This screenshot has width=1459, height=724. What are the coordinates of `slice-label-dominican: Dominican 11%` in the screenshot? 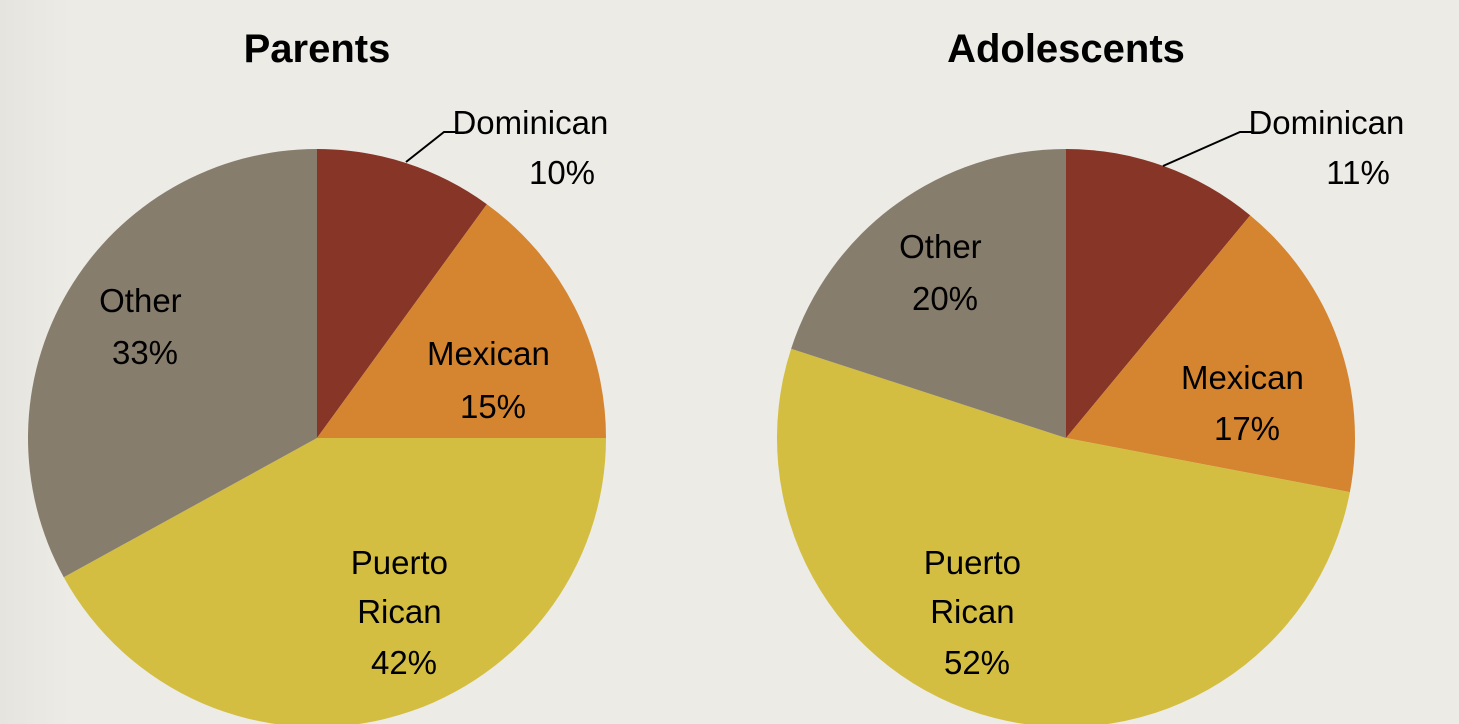 It's located at (1330, 147).